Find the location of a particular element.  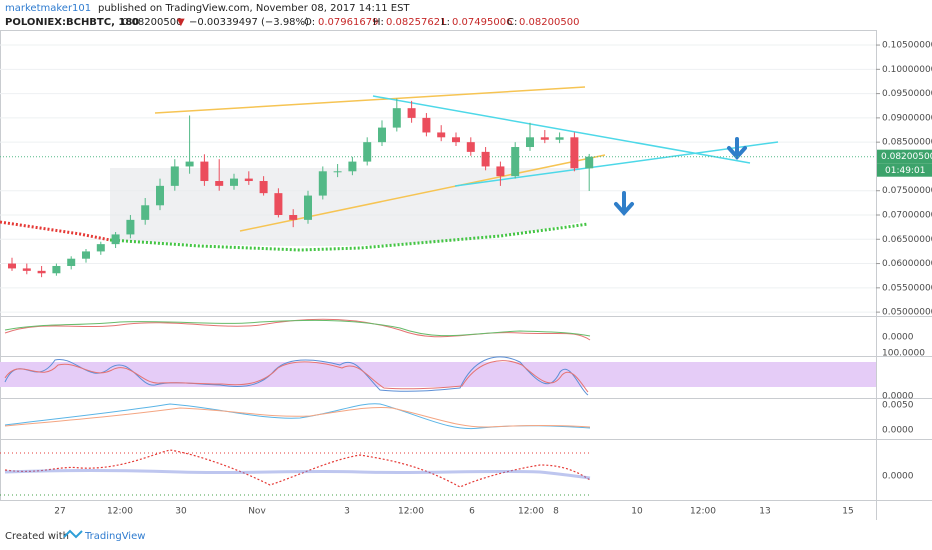

stoch-band is located at coordinates (438, 374).